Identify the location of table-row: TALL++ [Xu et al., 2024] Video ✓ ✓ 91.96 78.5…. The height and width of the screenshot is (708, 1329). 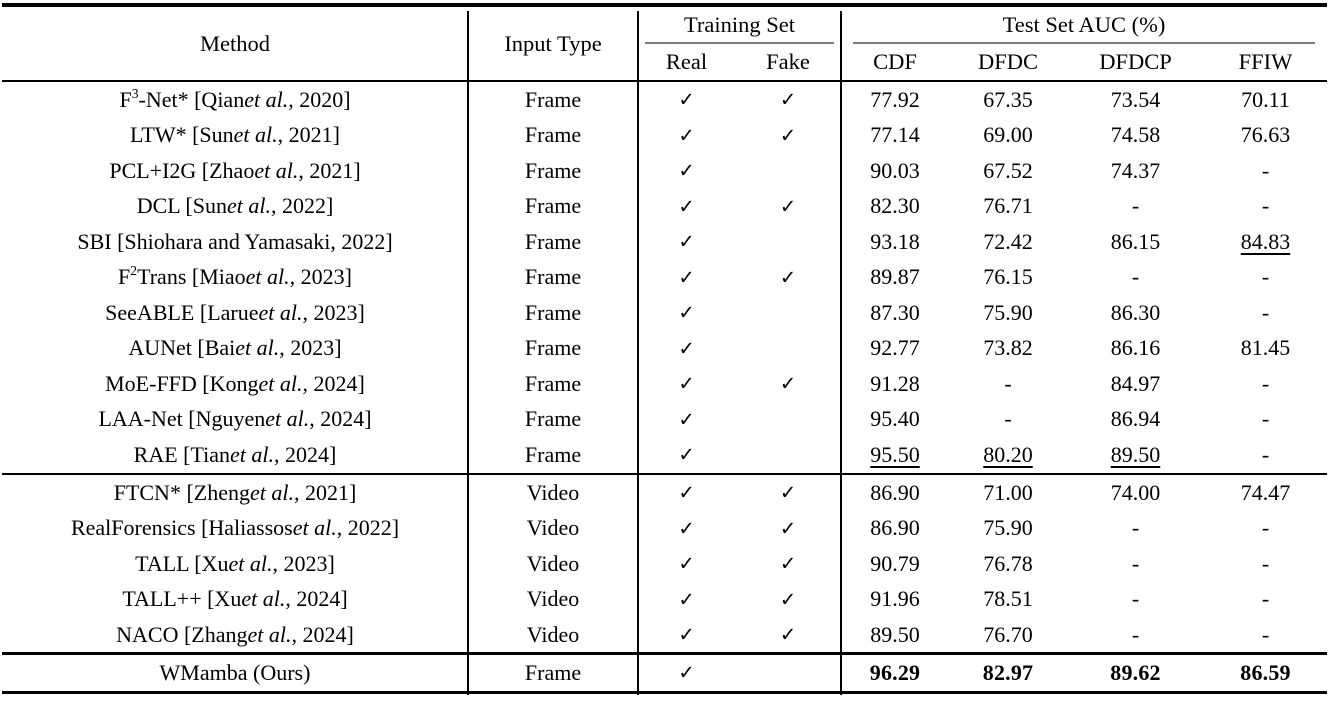
(664, 599).